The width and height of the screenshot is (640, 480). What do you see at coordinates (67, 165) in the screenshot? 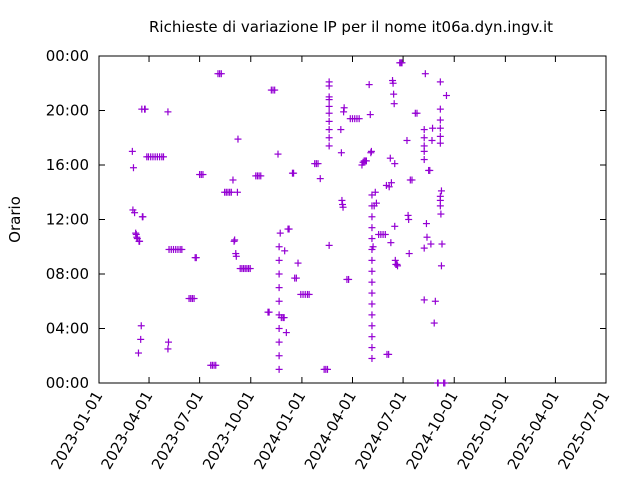
I see `y-tick-label: 16:00` at bounding box center [67, 165].